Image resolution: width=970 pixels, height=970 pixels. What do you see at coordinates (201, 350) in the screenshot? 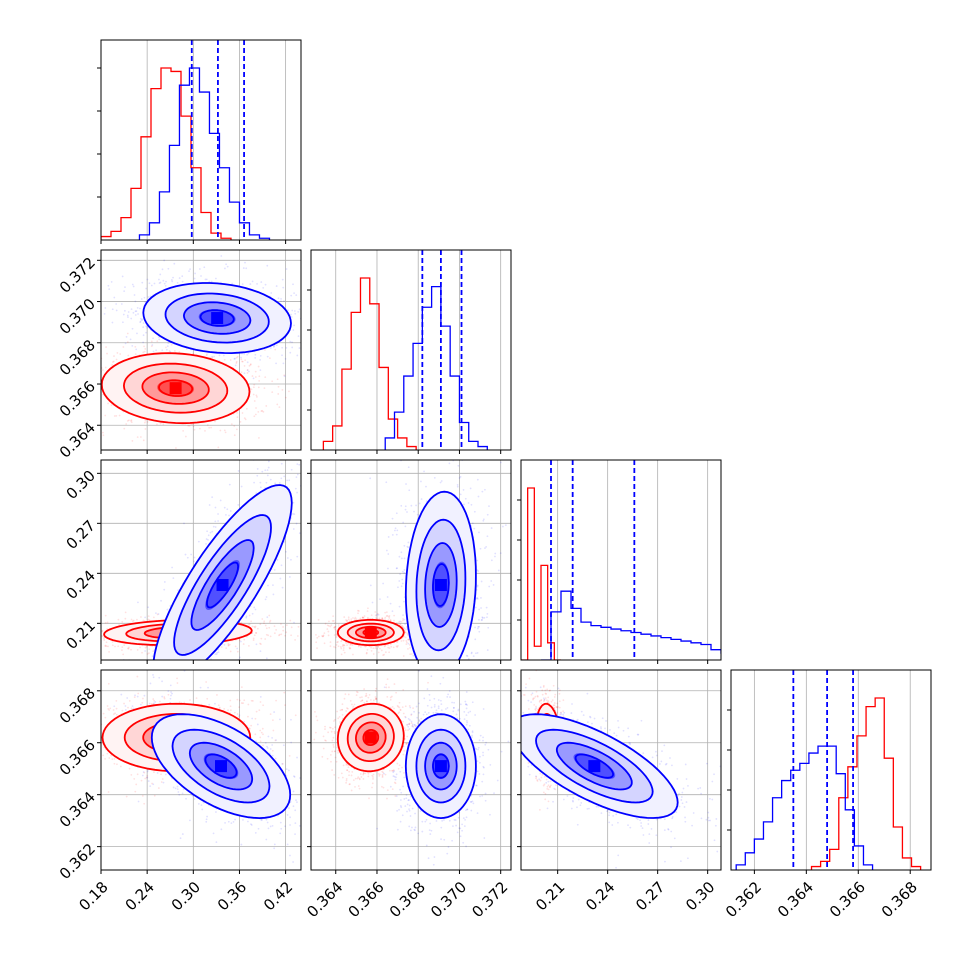
I see `axes-border` at bounding box center [201, 350].